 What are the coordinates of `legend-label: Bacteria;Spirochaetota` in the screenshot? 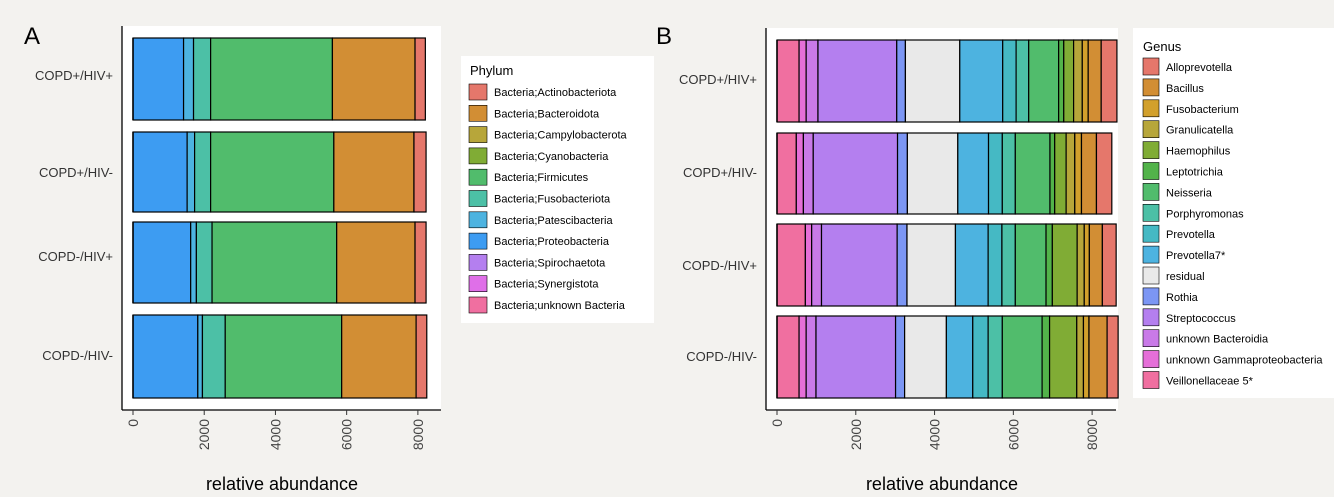 It's located at (550, 263).